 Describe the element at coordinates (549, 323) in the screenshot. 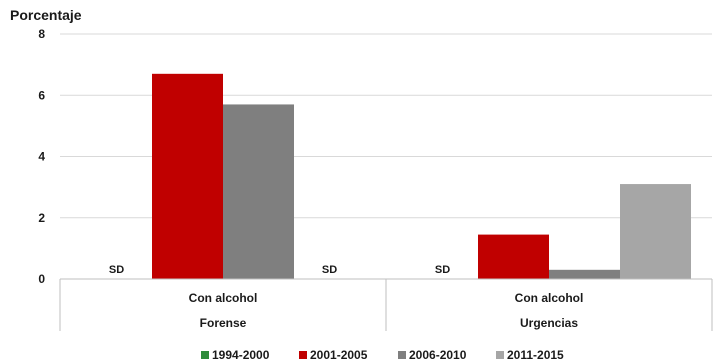

I see `group-label: Urgencias` at that location.